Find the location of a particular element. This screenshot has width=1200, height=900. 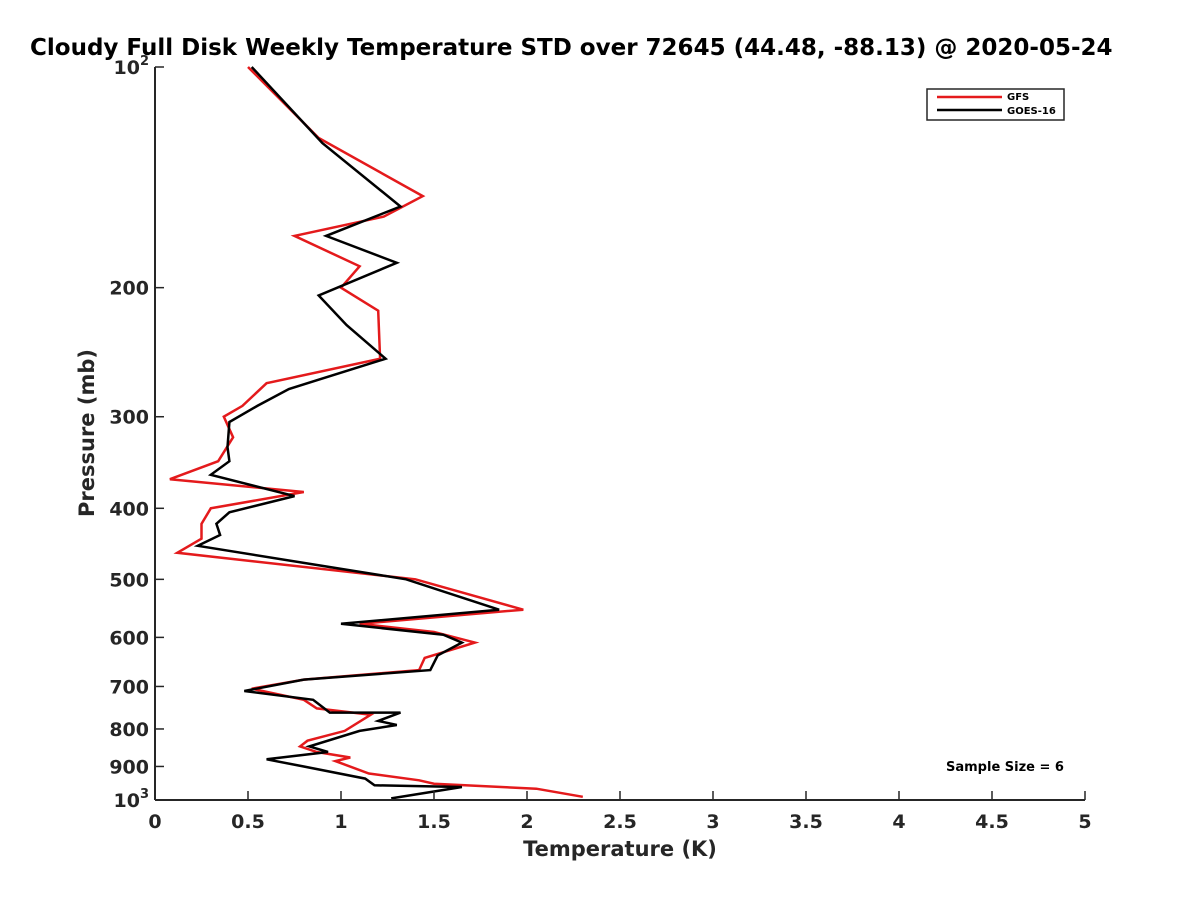

x-tick-label: 1.5 is located at coordinates (434, 822).